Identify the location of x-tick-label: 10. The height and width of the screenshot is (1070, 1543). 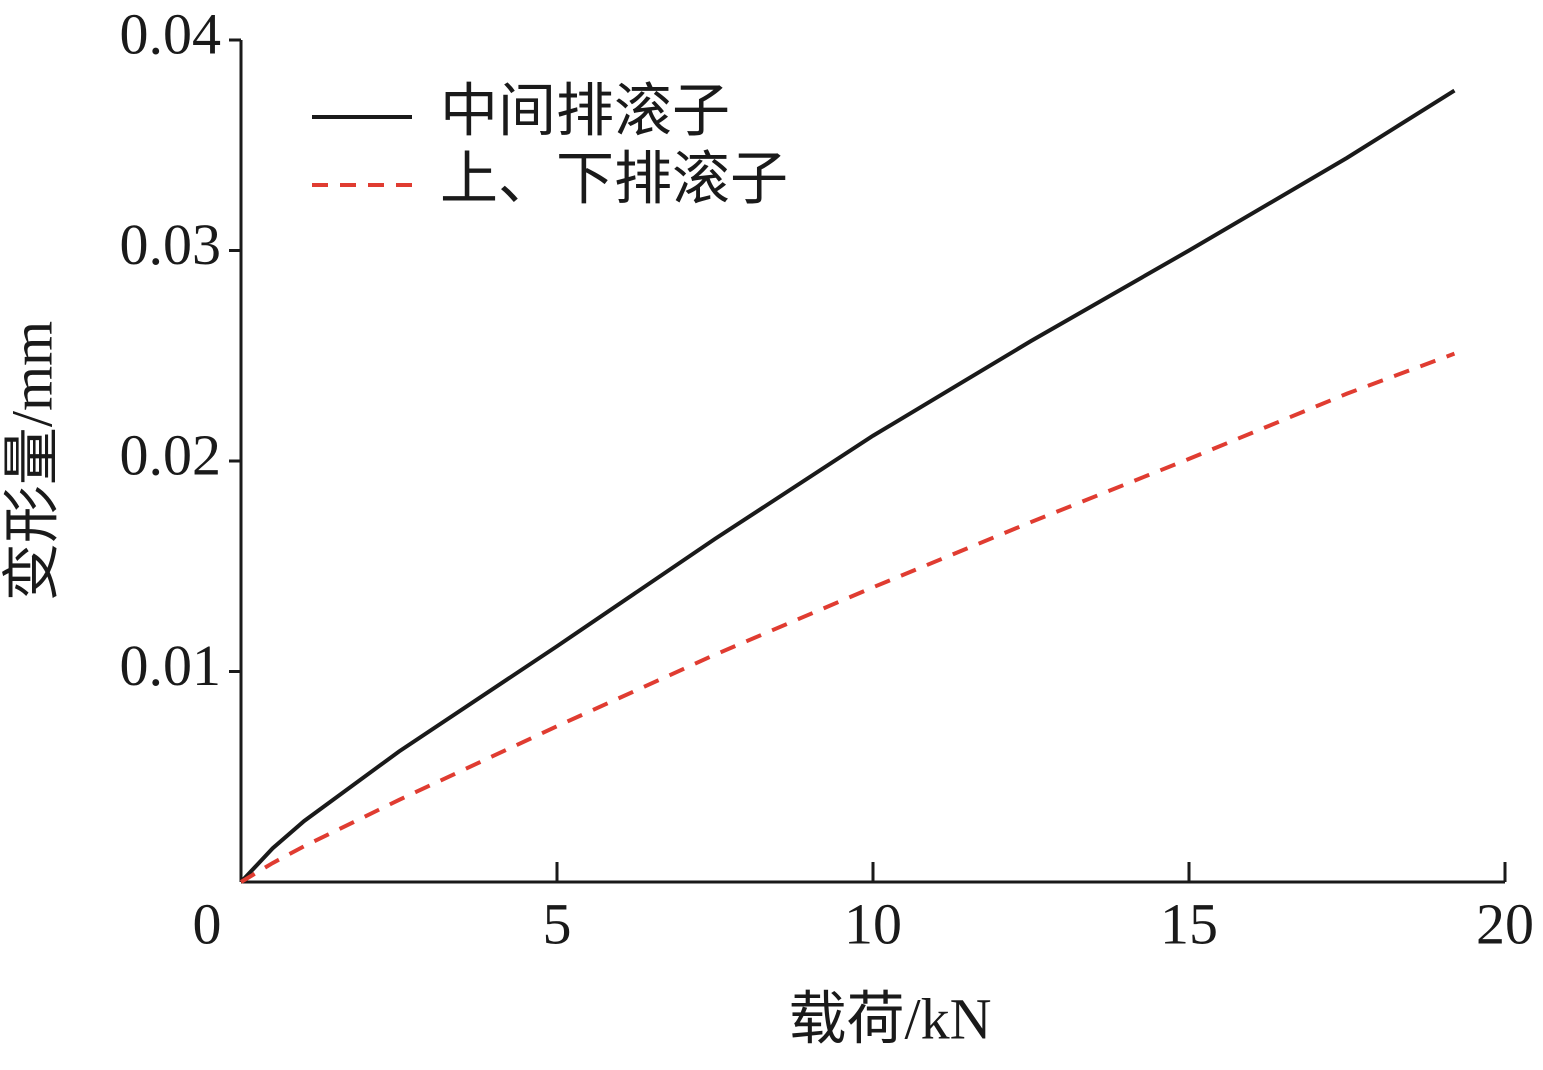
(873, 923).